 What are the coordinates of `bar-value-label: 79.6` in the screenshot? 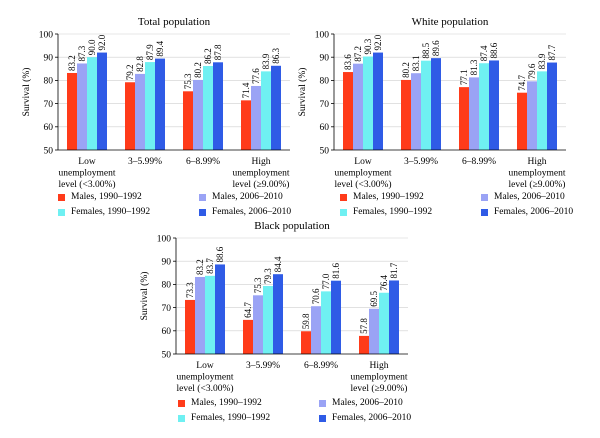 It's located at (532, 71).